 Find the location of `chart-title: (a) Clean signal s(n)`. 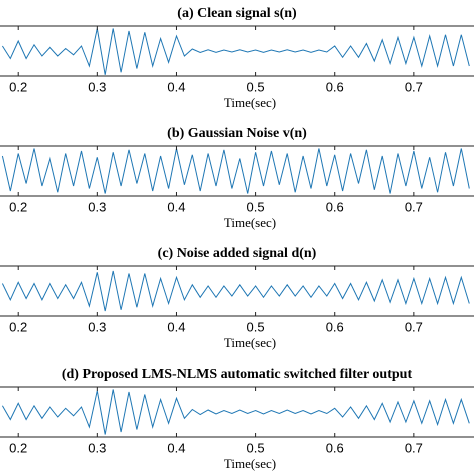

chart-title: (a) Clean signal s(n) is located at coordinates (237, 13).